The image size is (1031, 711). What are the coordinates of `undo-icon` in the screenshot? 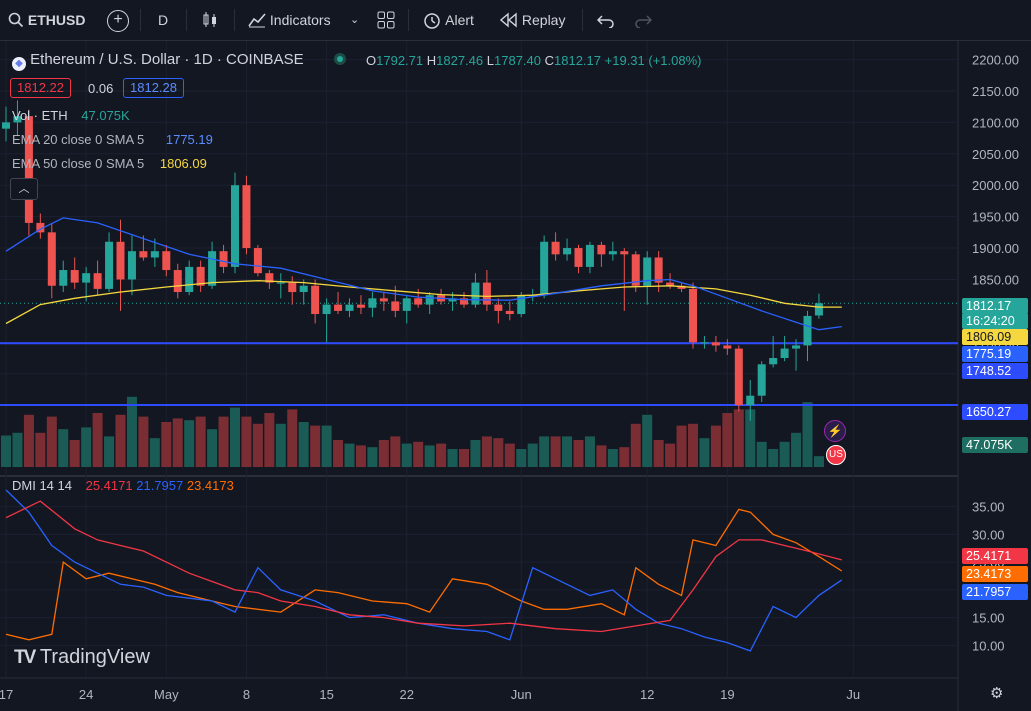 It's located at (605, 22).